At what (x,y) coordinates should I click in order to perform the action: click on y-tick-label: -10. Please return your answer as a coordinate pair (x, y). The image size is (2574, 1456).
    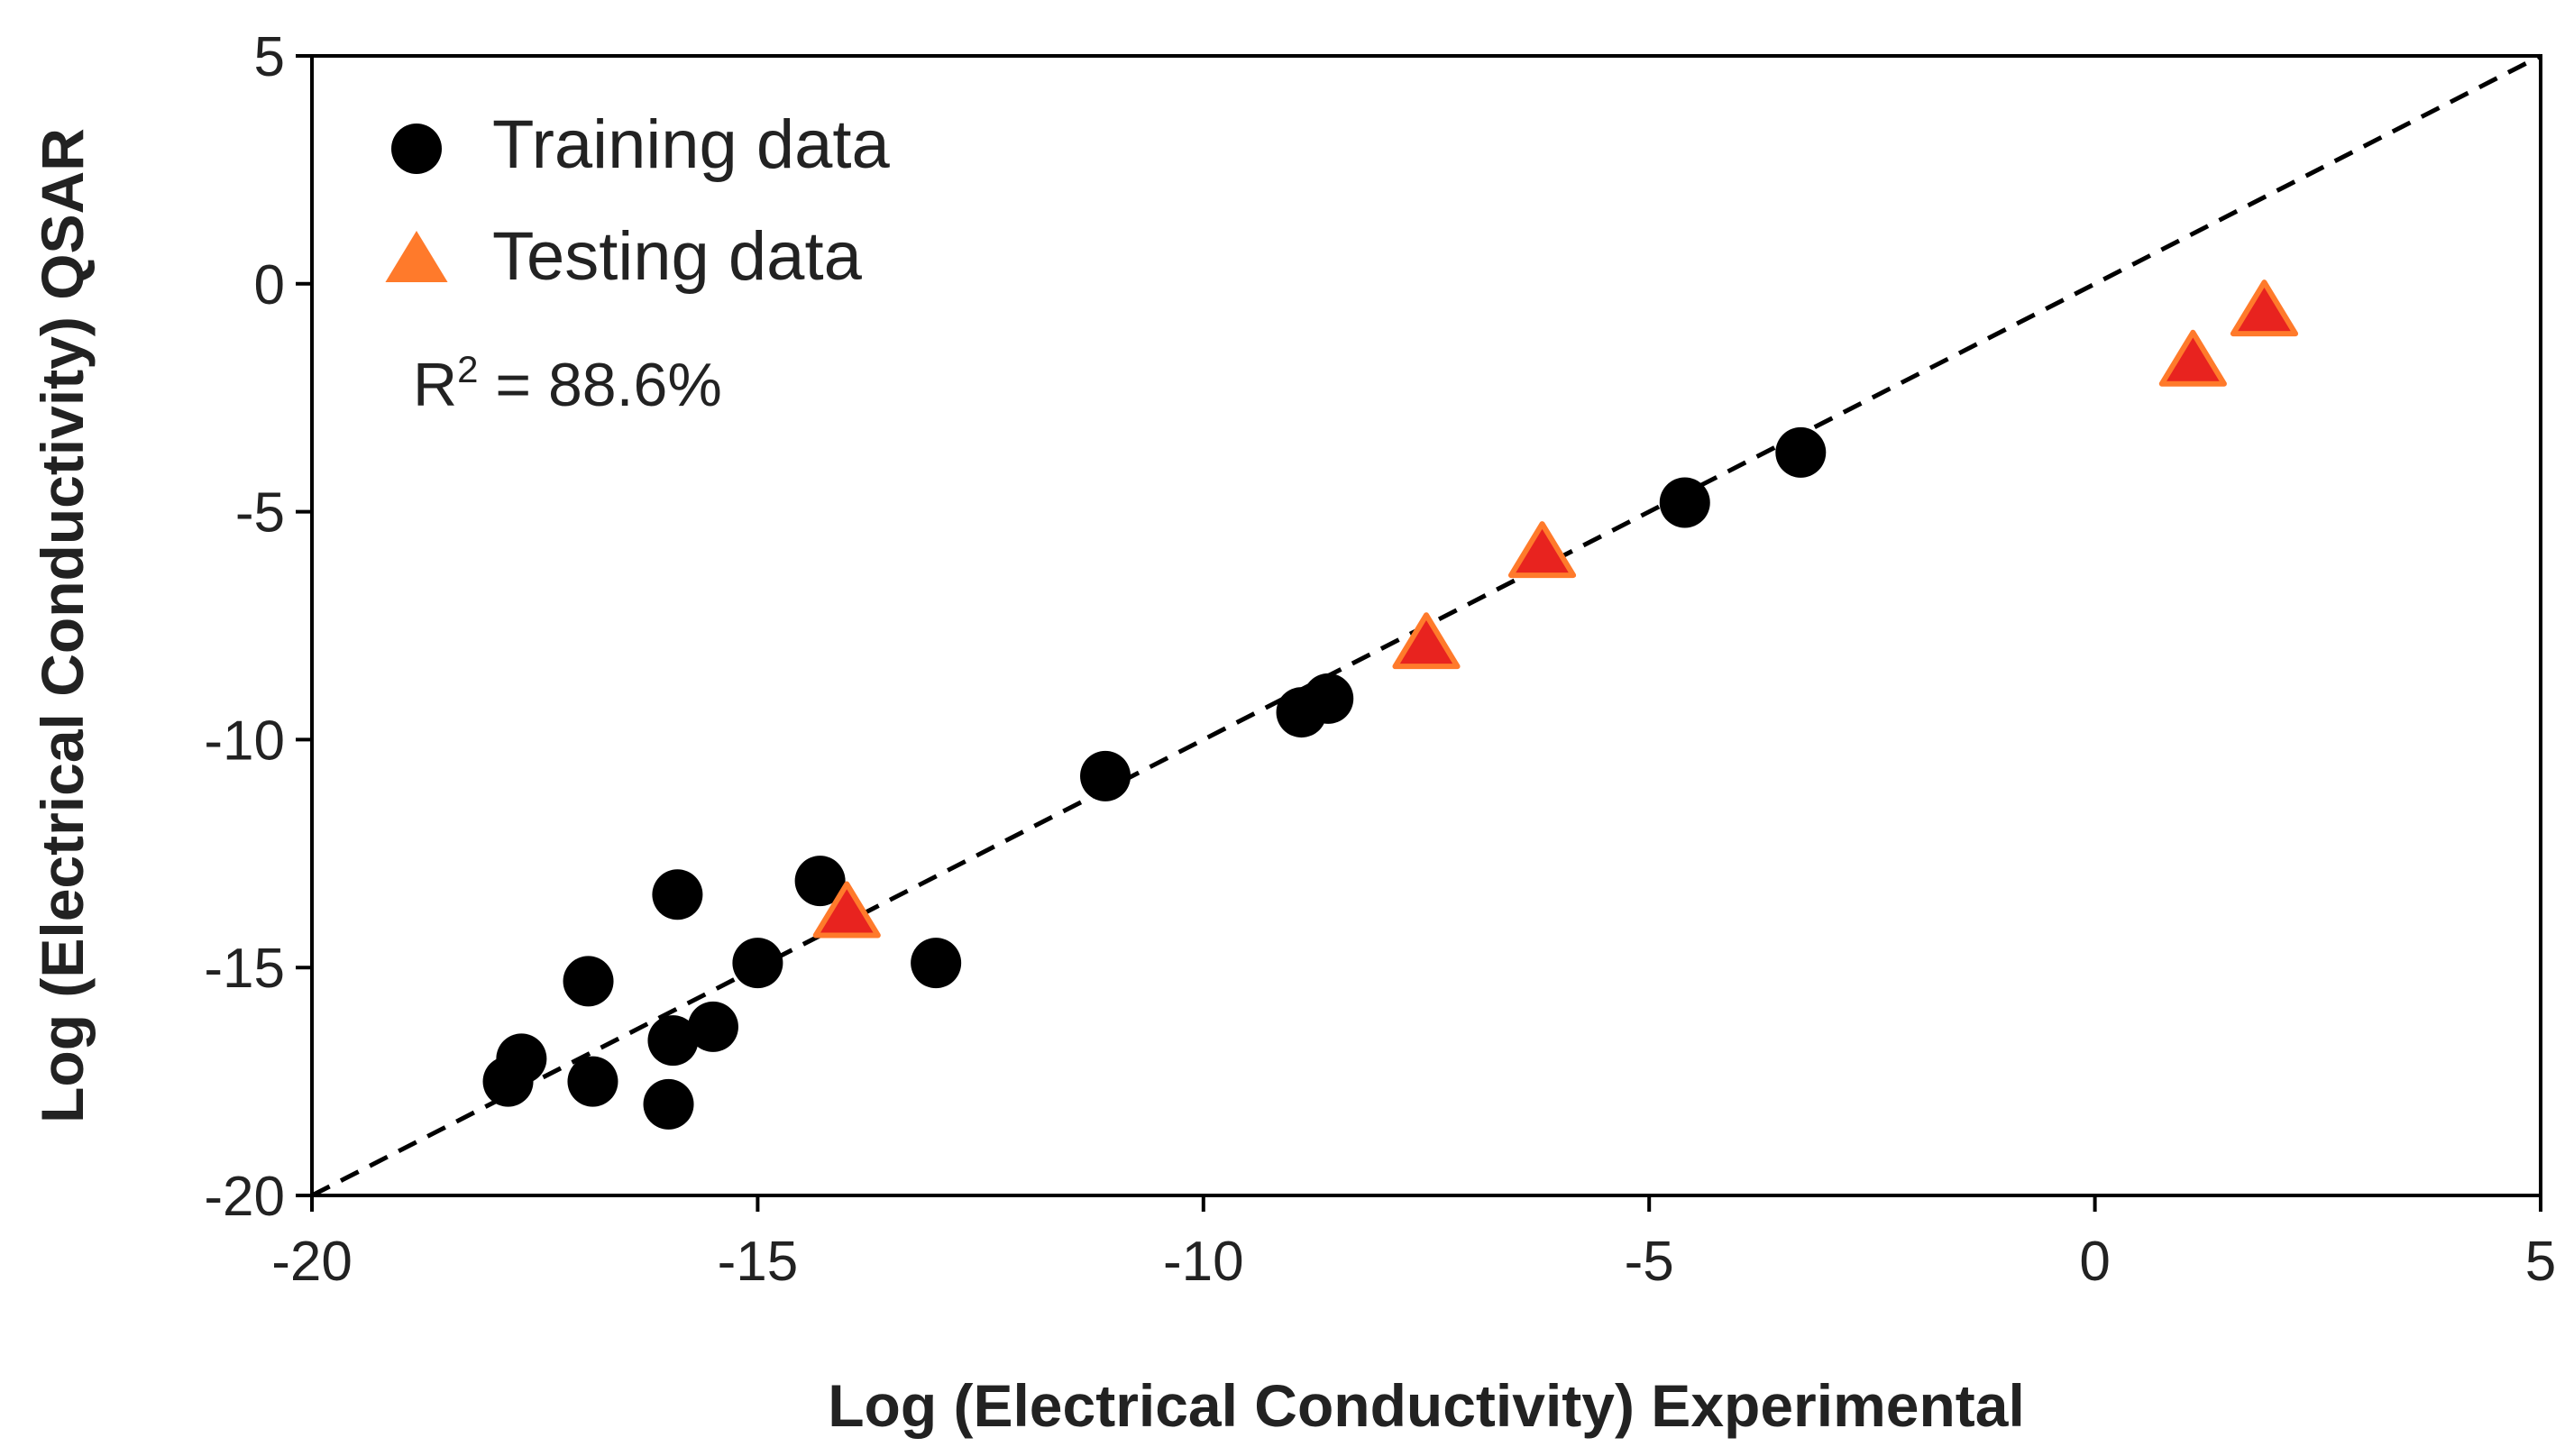
    Looking at the image, I should click on (244, 741).